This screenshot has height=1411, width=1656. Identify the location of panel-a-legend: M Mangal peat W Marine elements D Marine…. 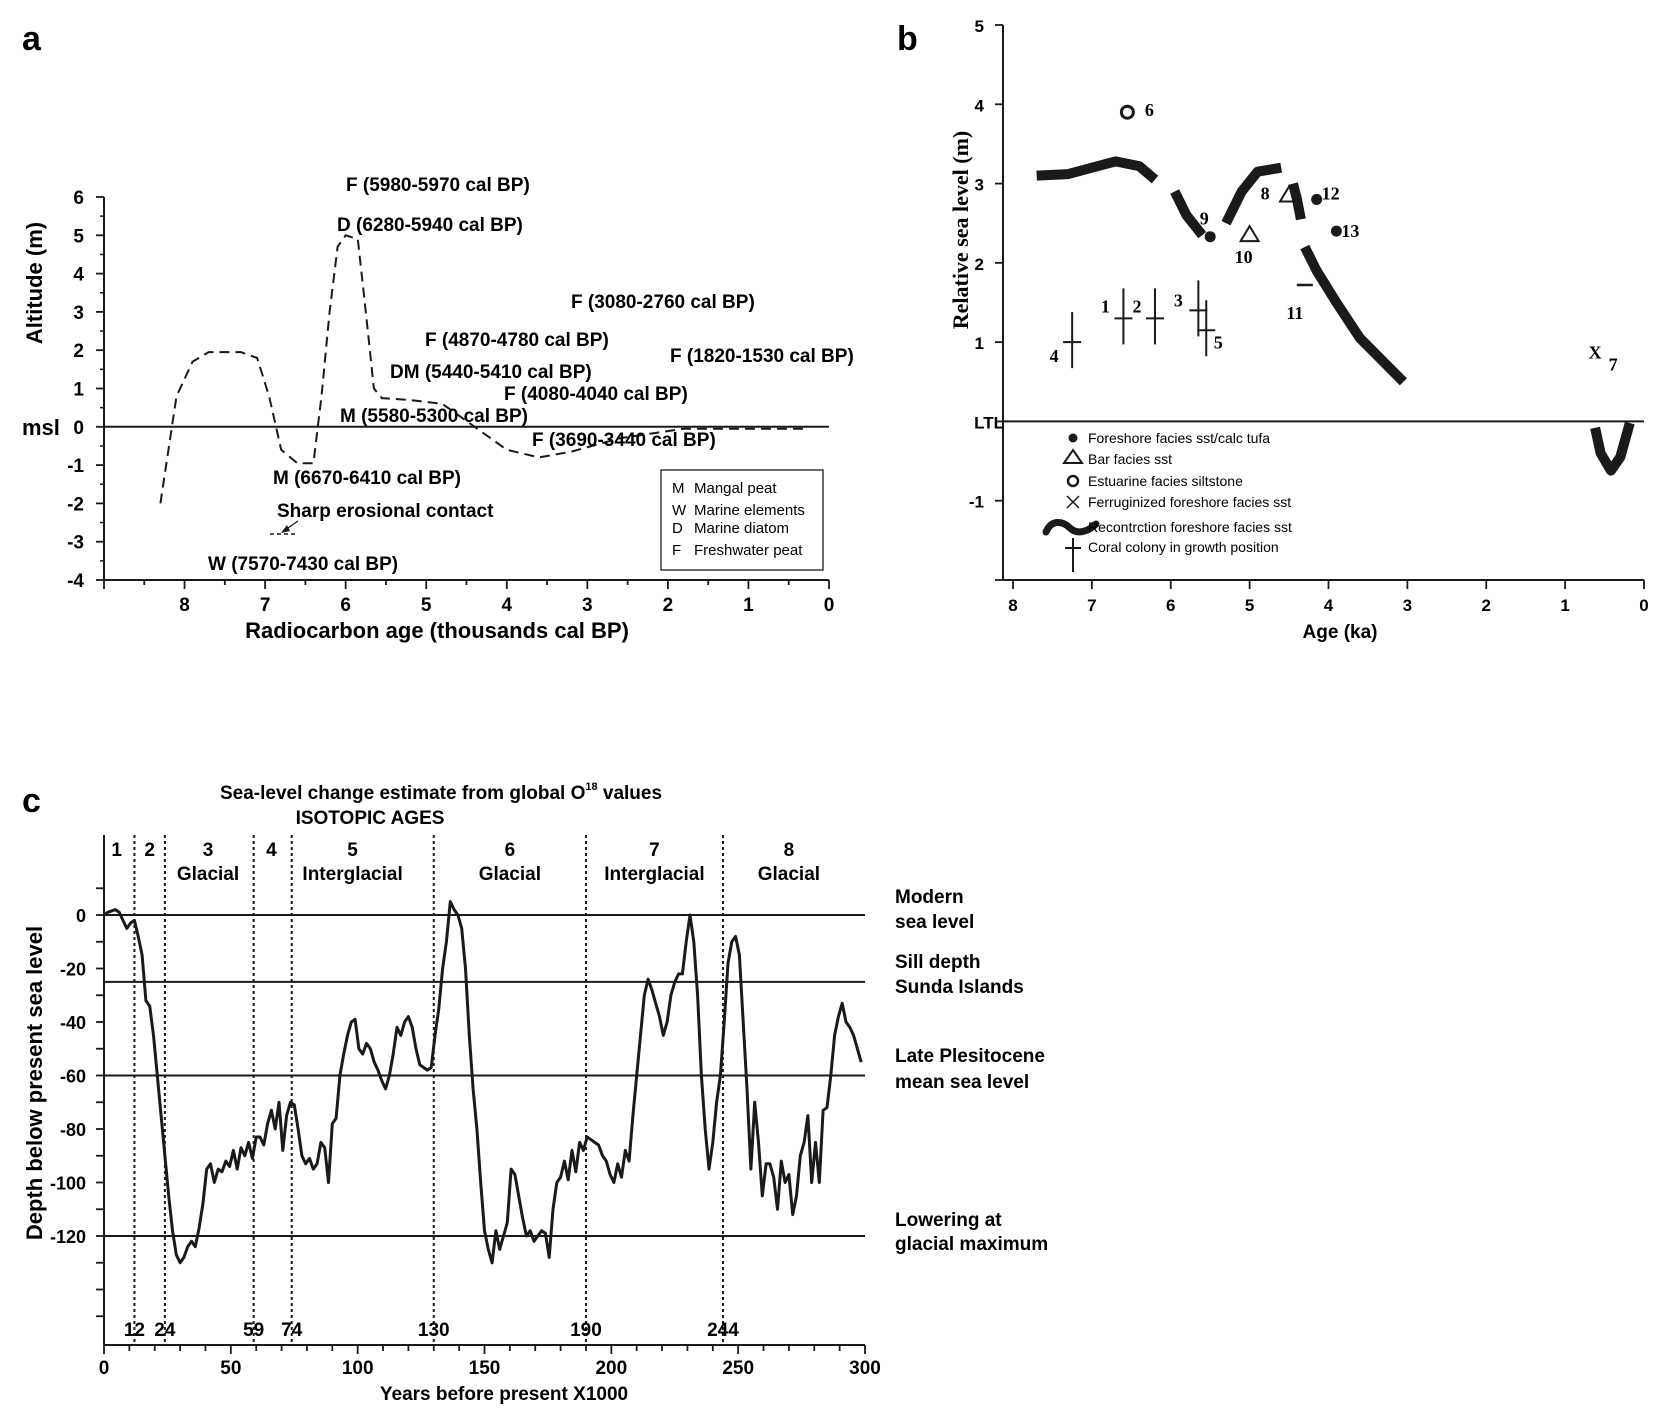
(742, 520).